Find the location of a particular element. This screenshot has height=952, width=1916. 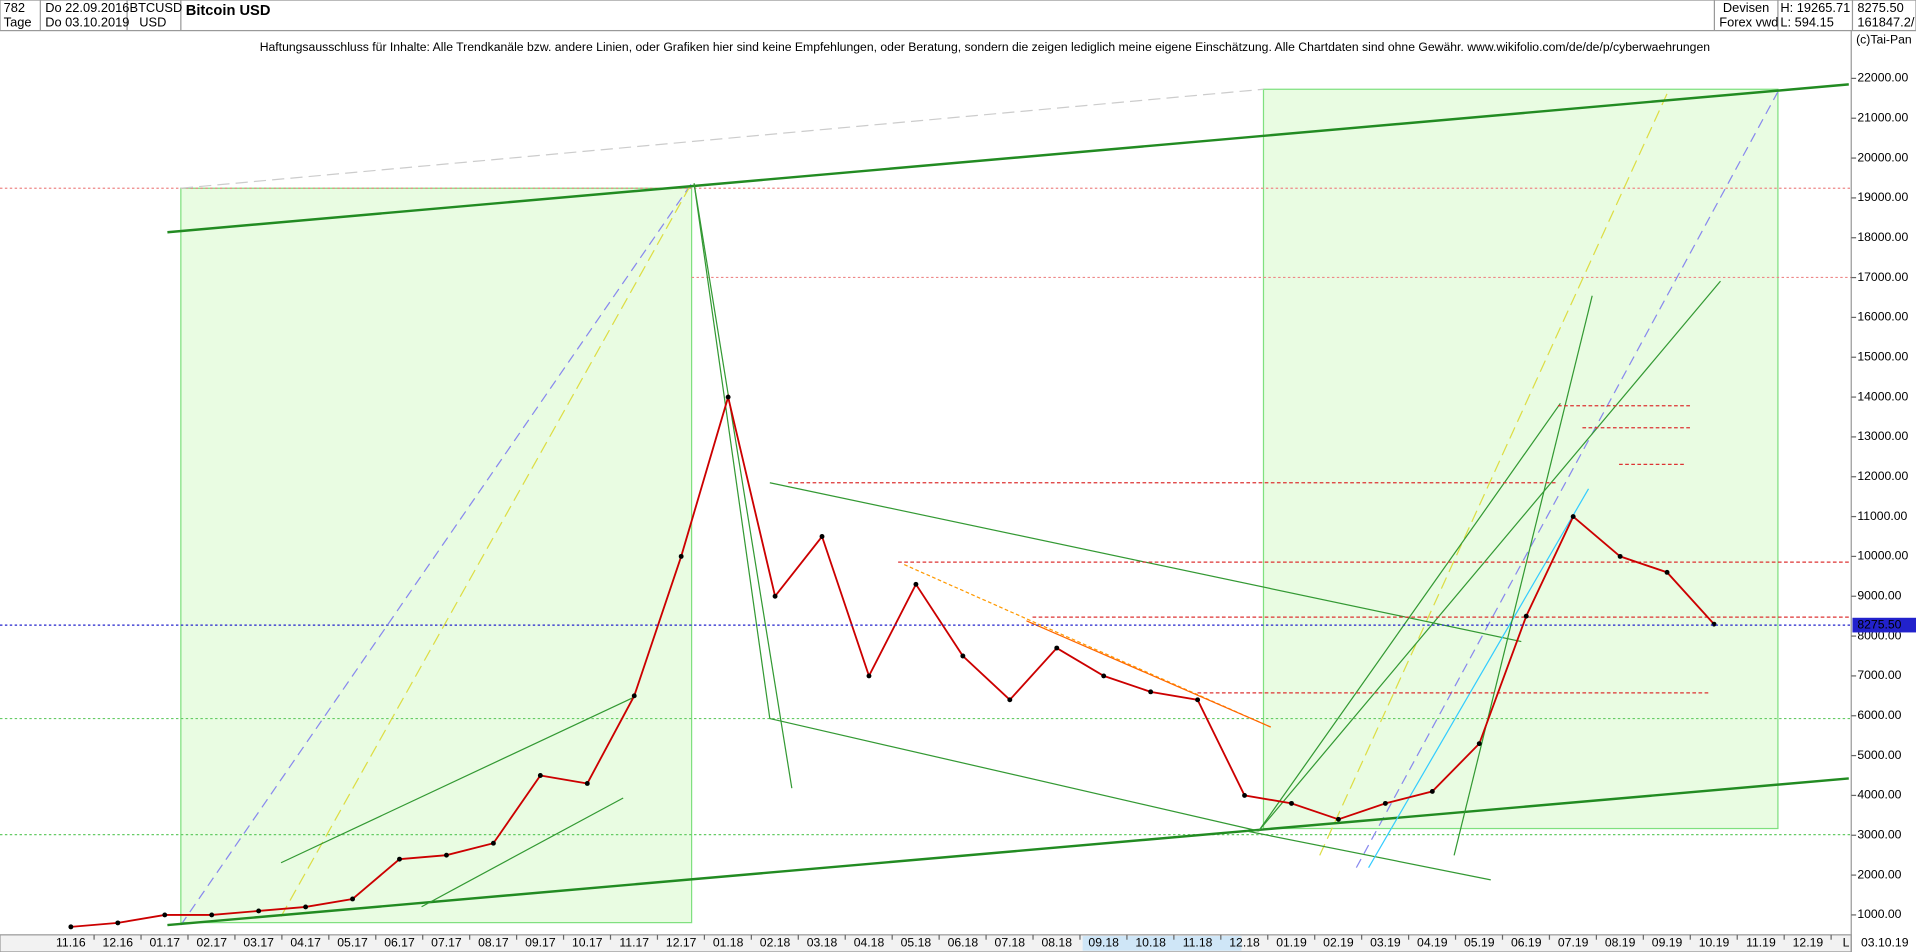

x-tick-label: 06.19 is located at coordinates (1526, 943).